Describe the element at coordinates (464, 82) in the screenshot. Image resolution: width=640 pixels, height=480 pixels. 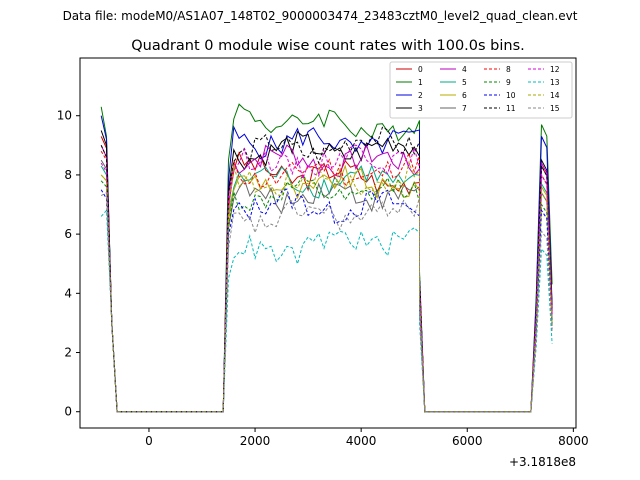
I see `legend-label-5: 5` at that location.